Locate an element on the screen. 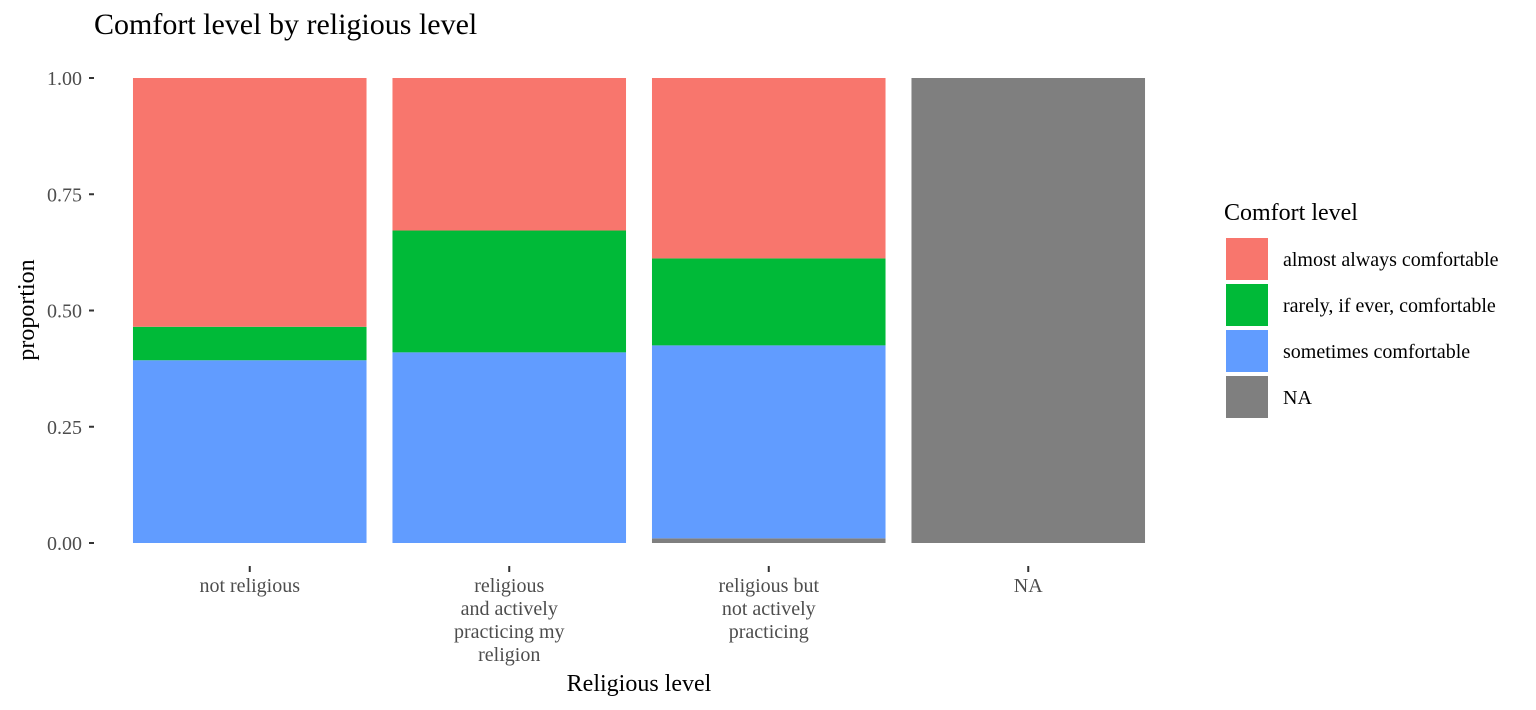 The width and height of the screenshot is (1536, 710). x-tick-label: NA is located at coordinates (1028, 586).